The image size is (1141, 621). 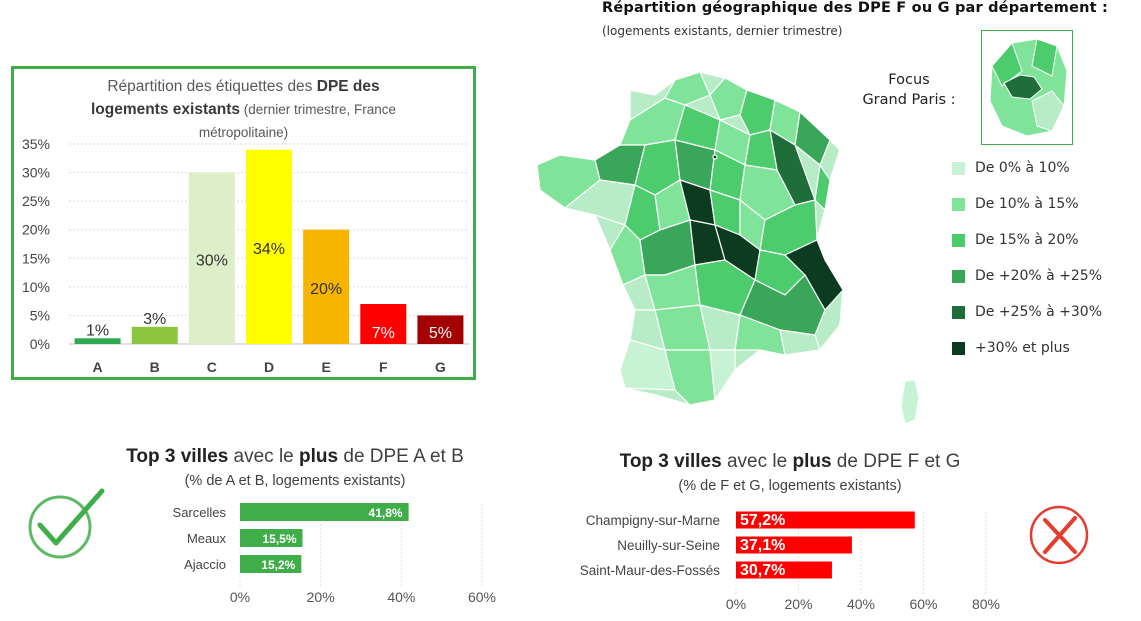 I want to click on title-bold-1: DPE des, so click(x=348, y=86).